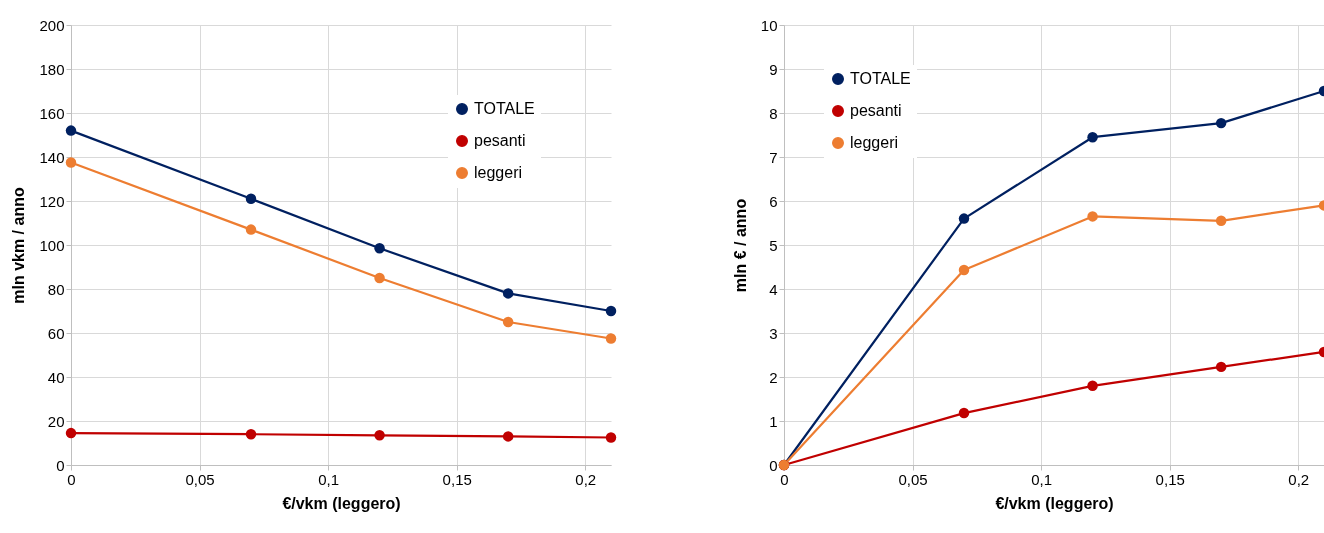  What do you see at coordinates (773, 421) in the screenshot?
I see `y-tick-label: 1` at bounding box center [773, 421].